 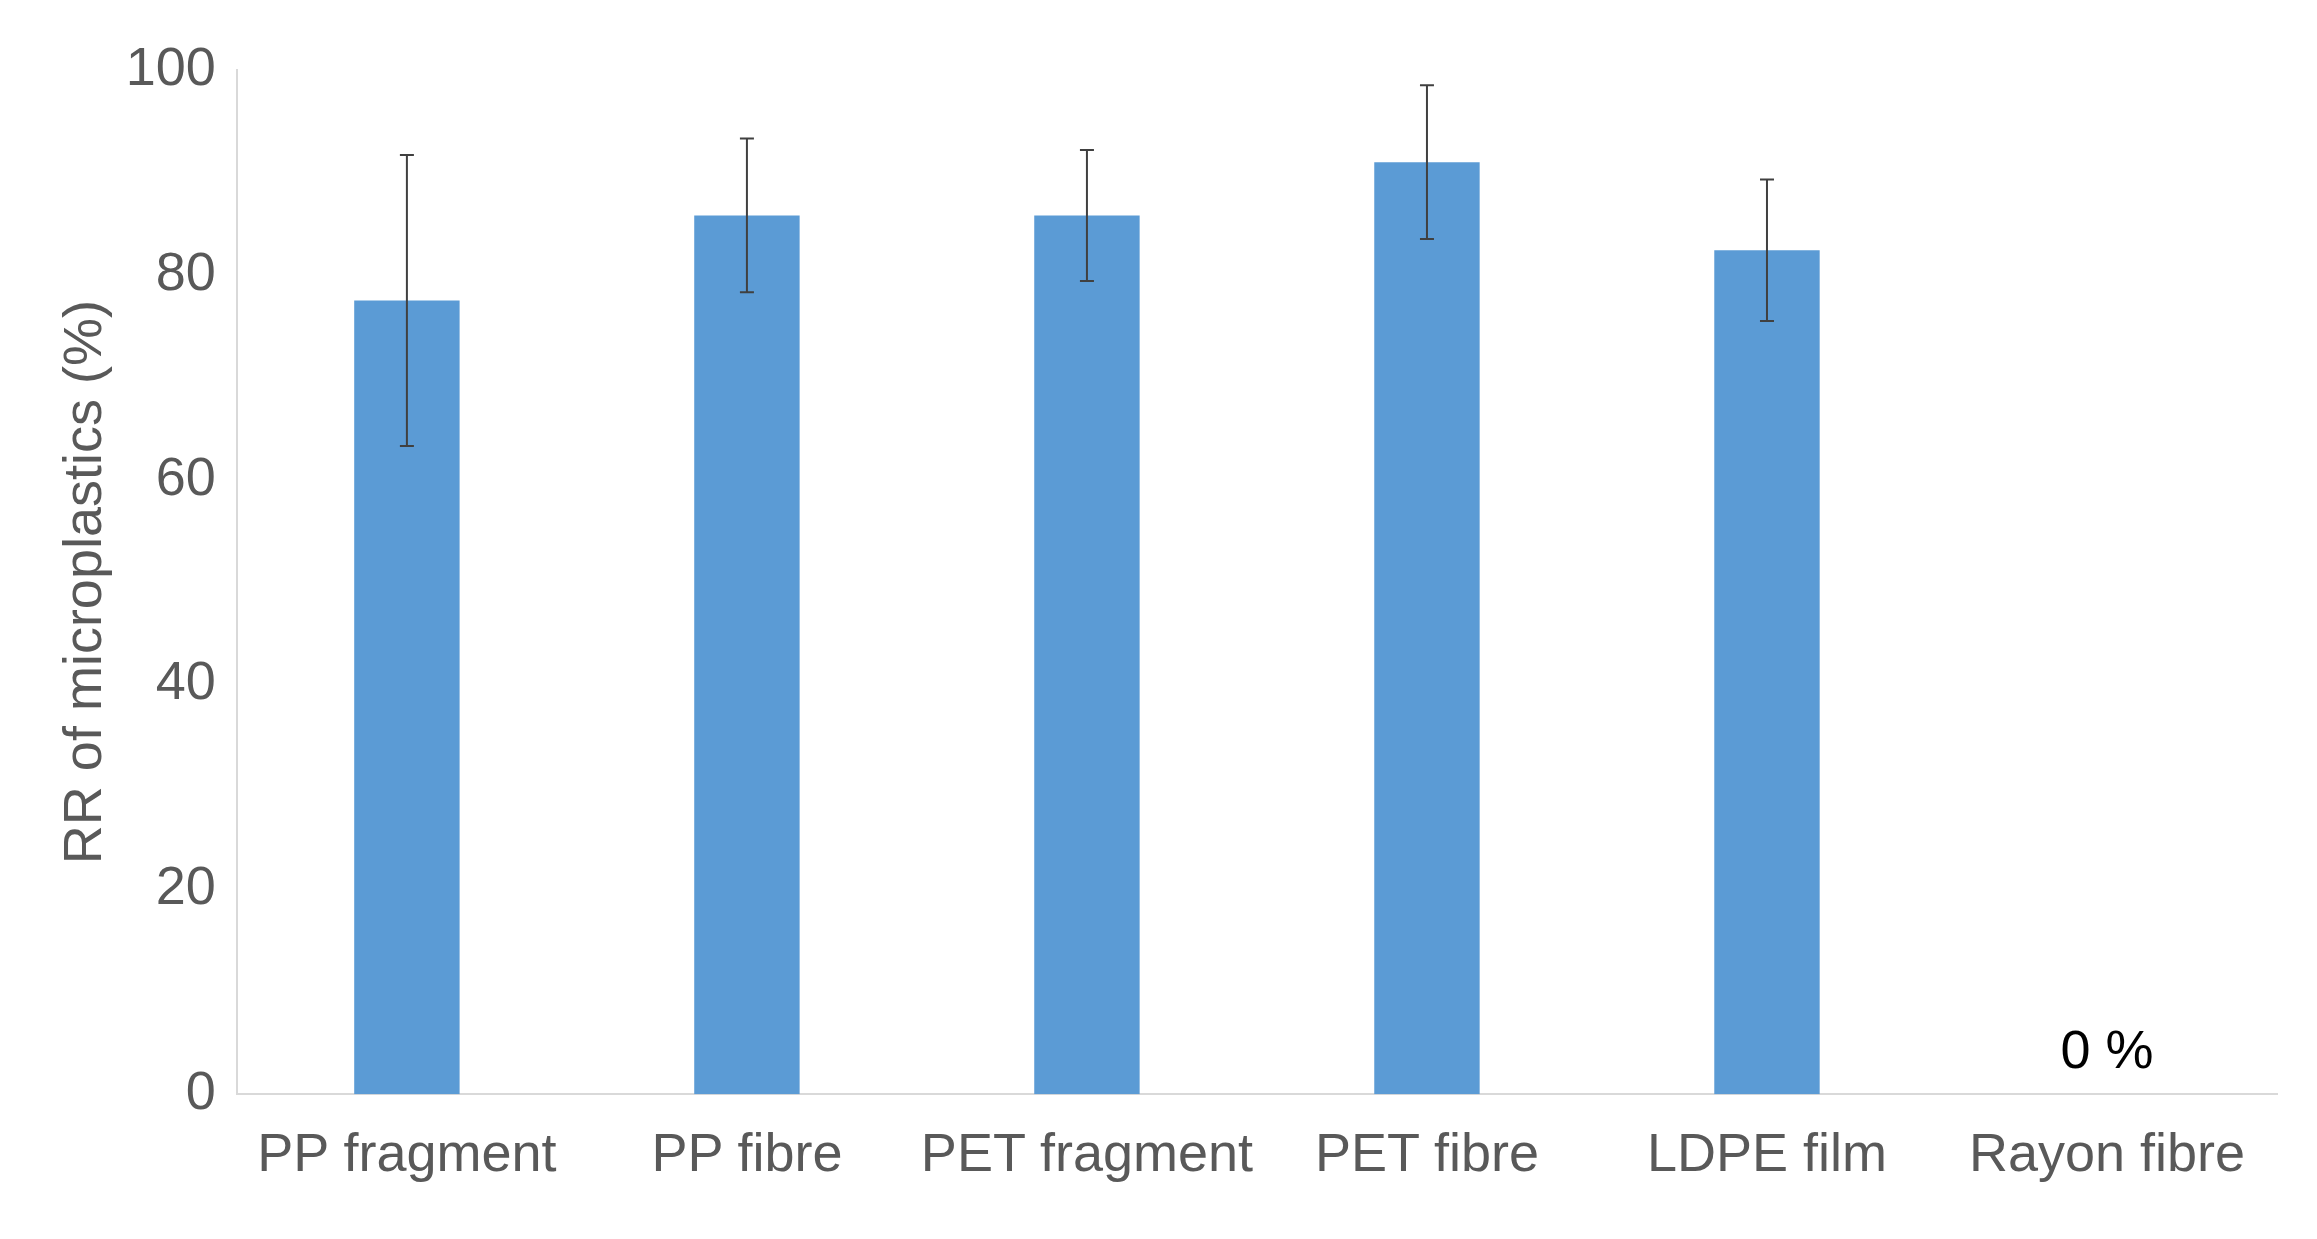 What do you see at coordinates (200, 1090) in the screenshot?
I see `y-tick-label: 0` at bounding box center [200, 1090].